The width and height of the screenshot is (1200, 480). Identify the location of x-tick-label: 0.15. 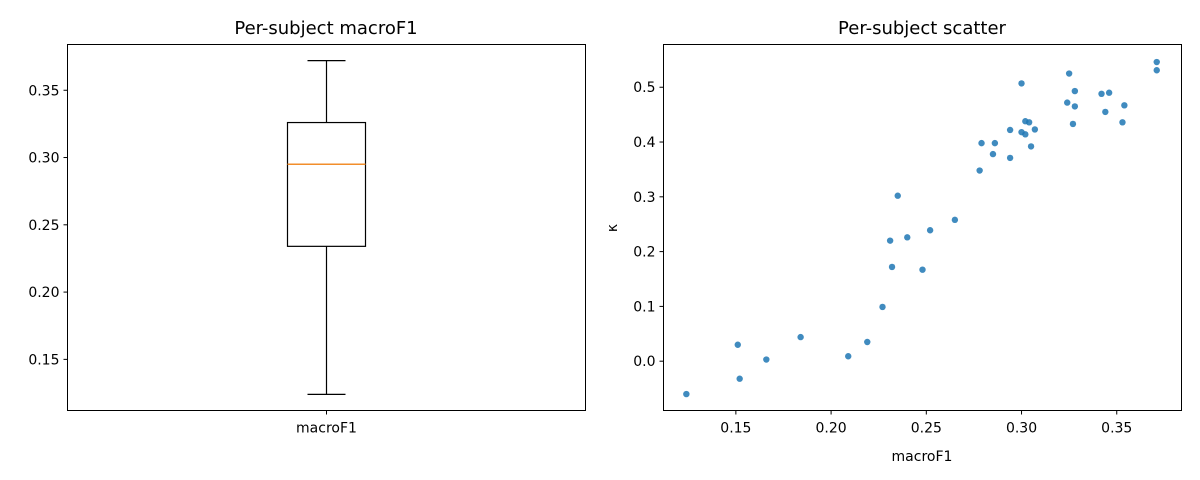
(735, 429).